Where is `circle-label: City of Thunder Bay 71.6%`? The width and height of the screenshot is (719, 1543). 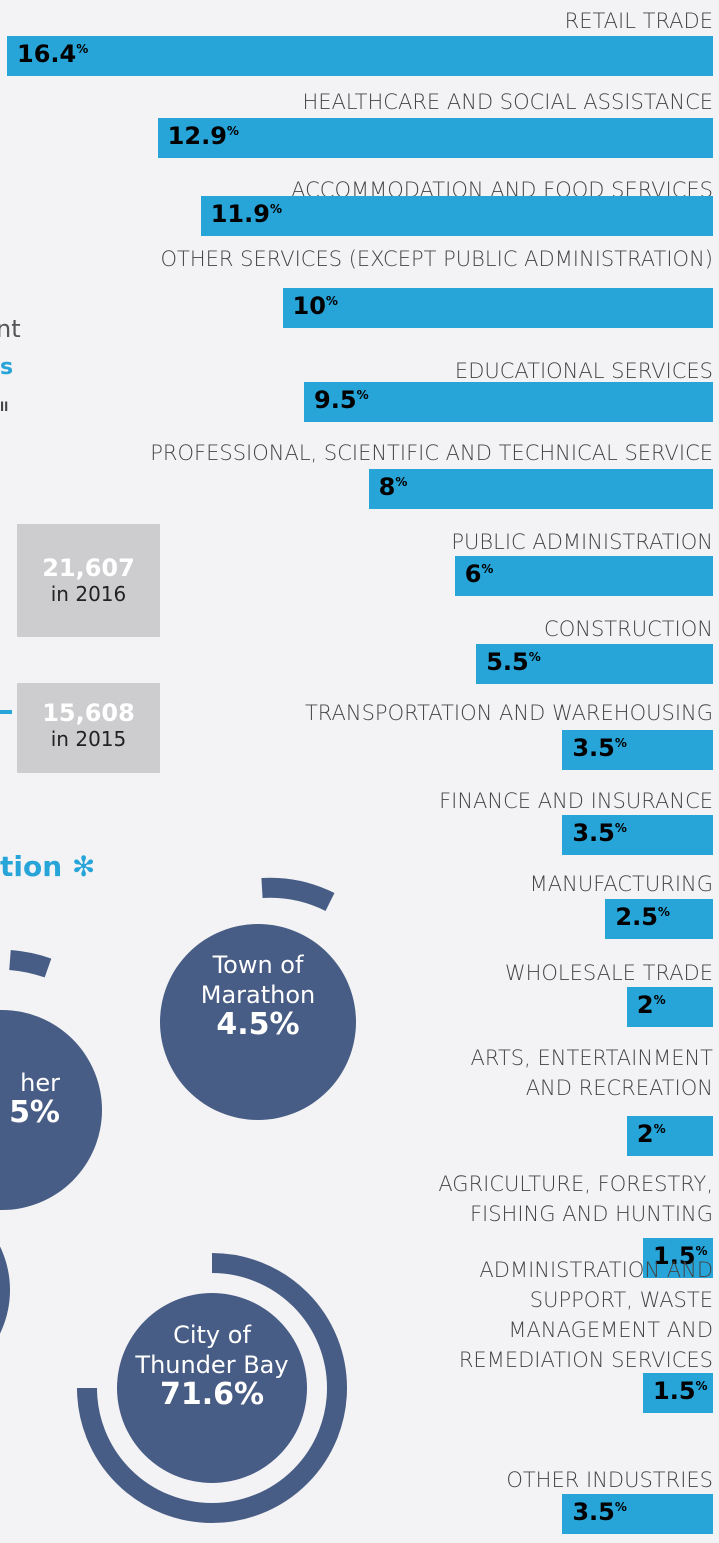
circle-label: City of Thunder Bay 71.6% is located at coordinates (212, 1365).